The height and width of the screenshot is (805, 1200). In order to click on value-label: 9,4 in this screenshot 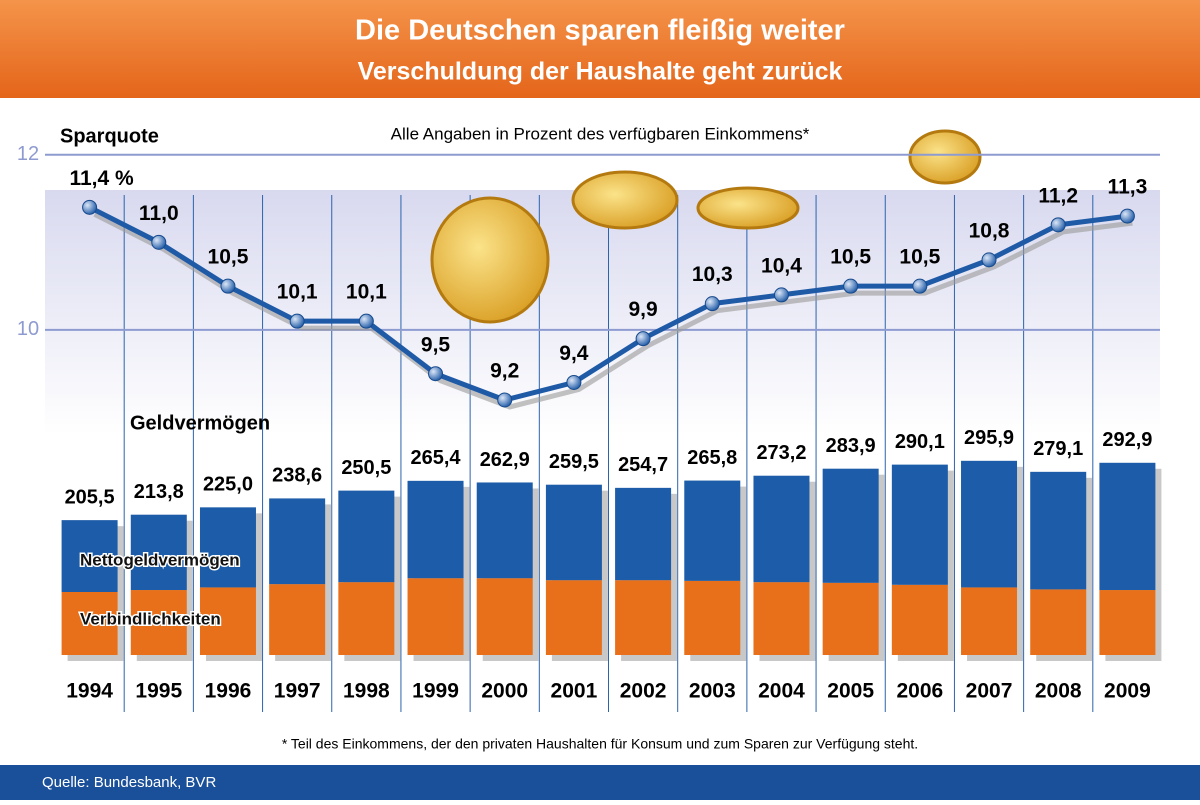, I will do `click(574, 353)`.